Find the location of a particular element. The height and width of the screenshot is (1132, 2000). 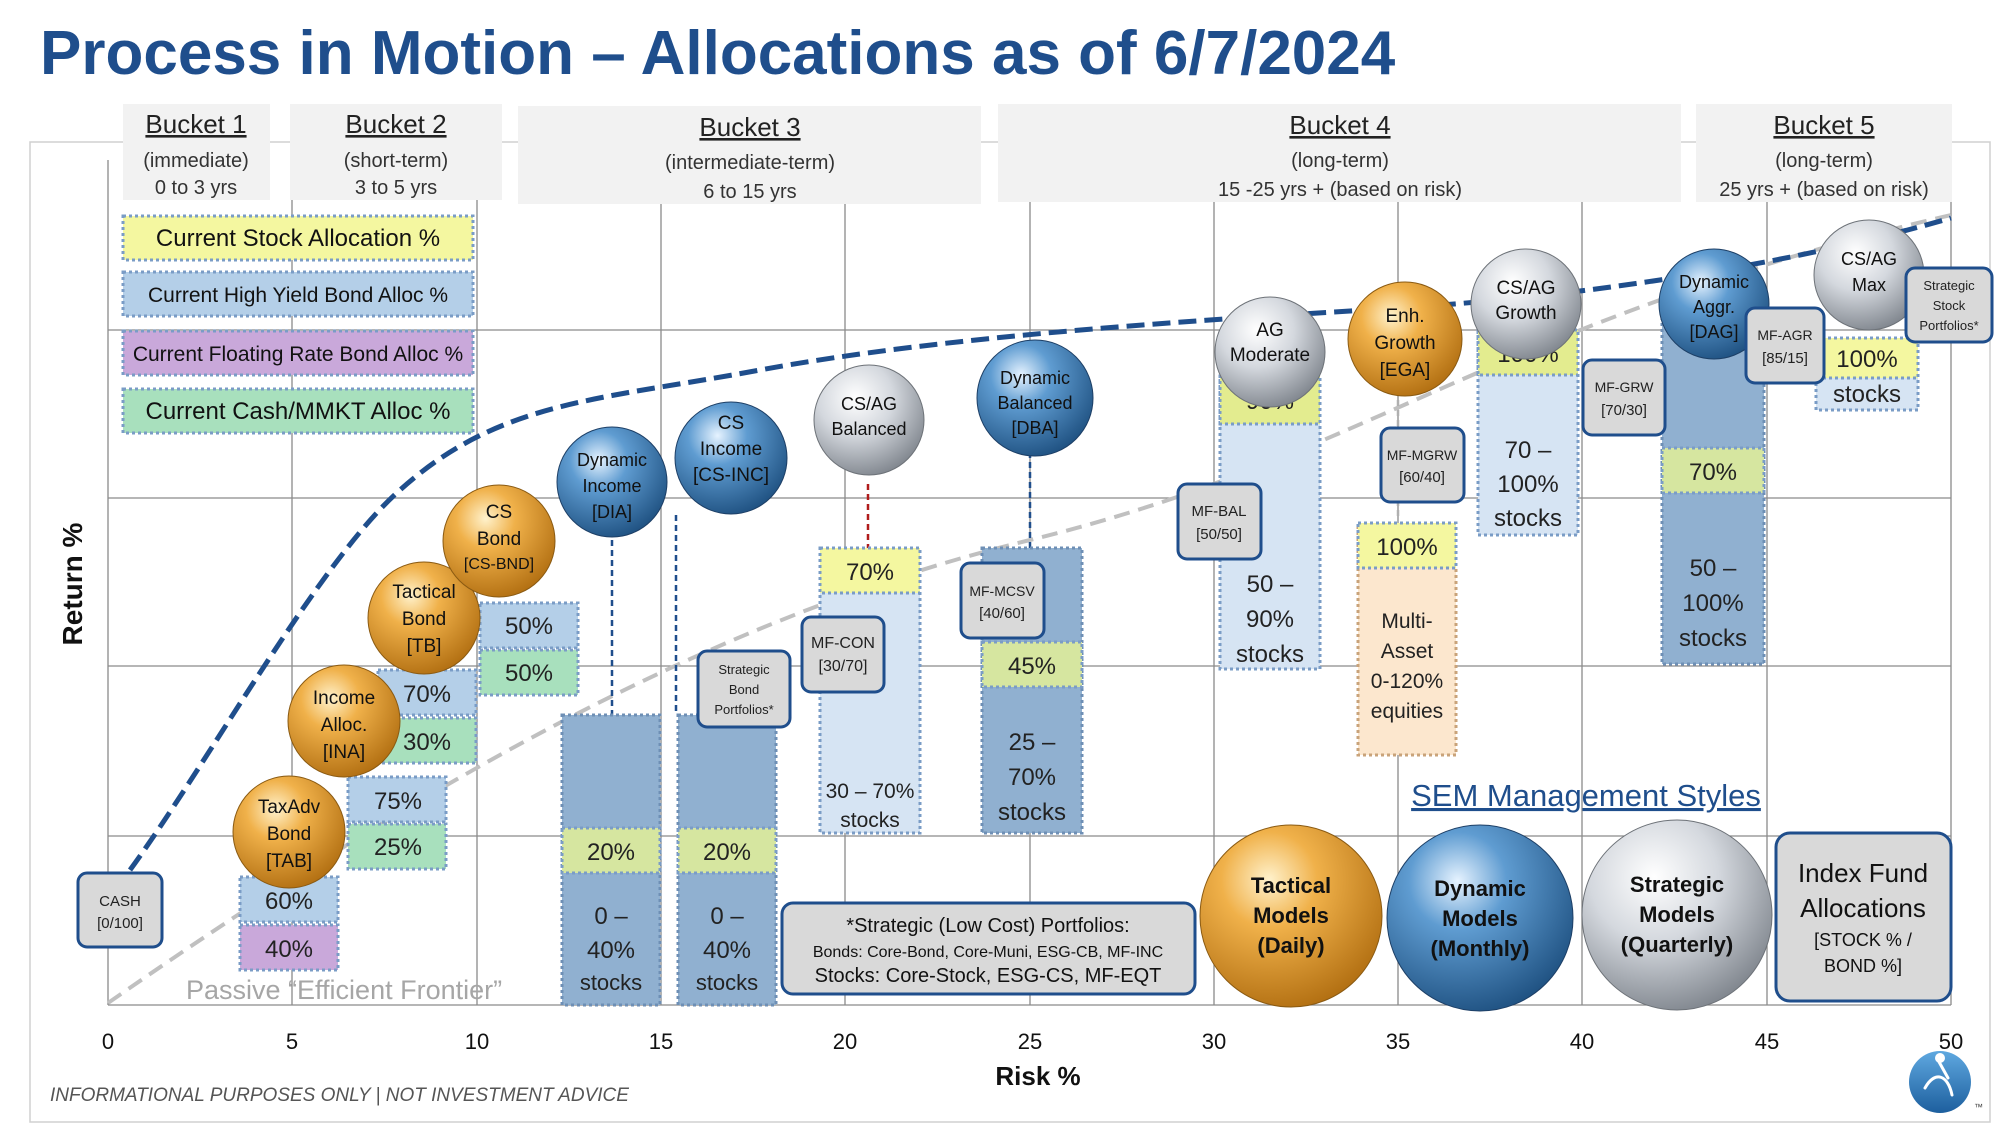

sphere-label: Moderate is located at coordinates (1270, 355).